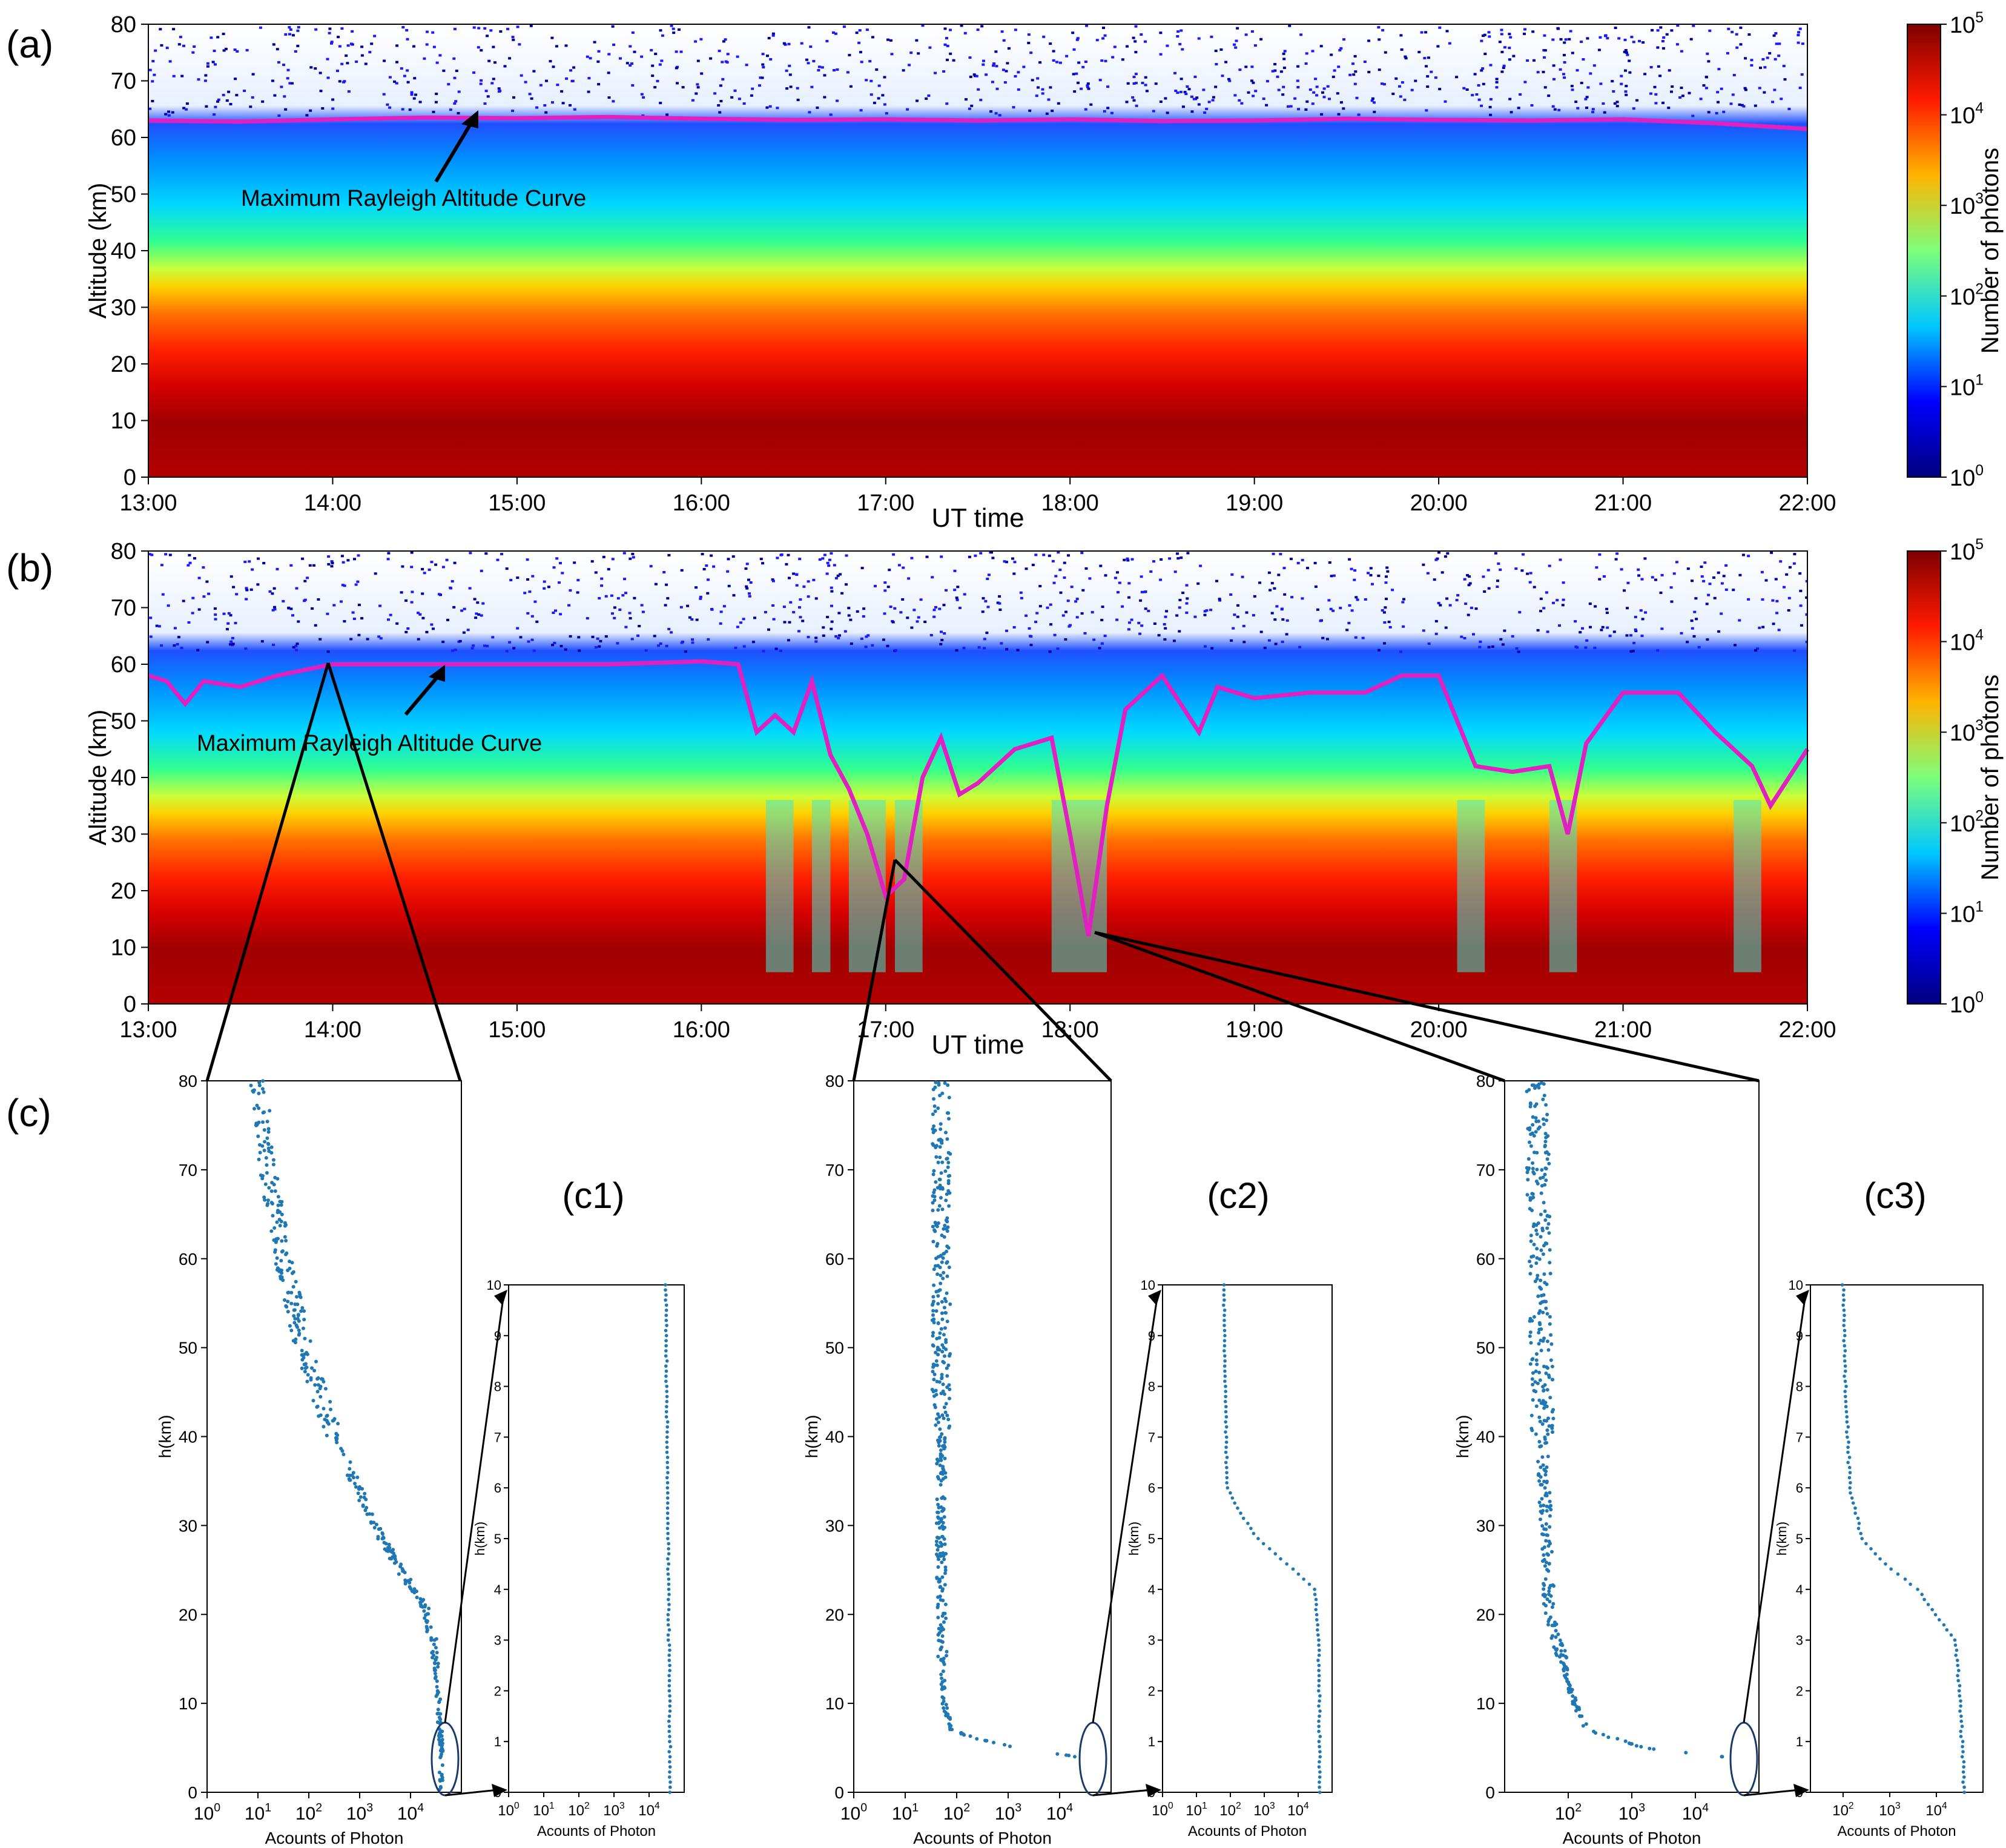  Describe the element at coordinates (1799, 1438) in the screenshot. I see `inset-y-tick-label: 7` at that location.